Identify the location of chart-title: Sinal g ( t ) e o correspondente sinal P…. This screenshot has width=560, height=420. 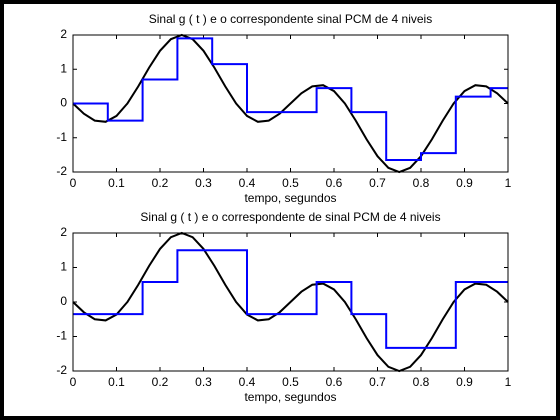
(290, 19).